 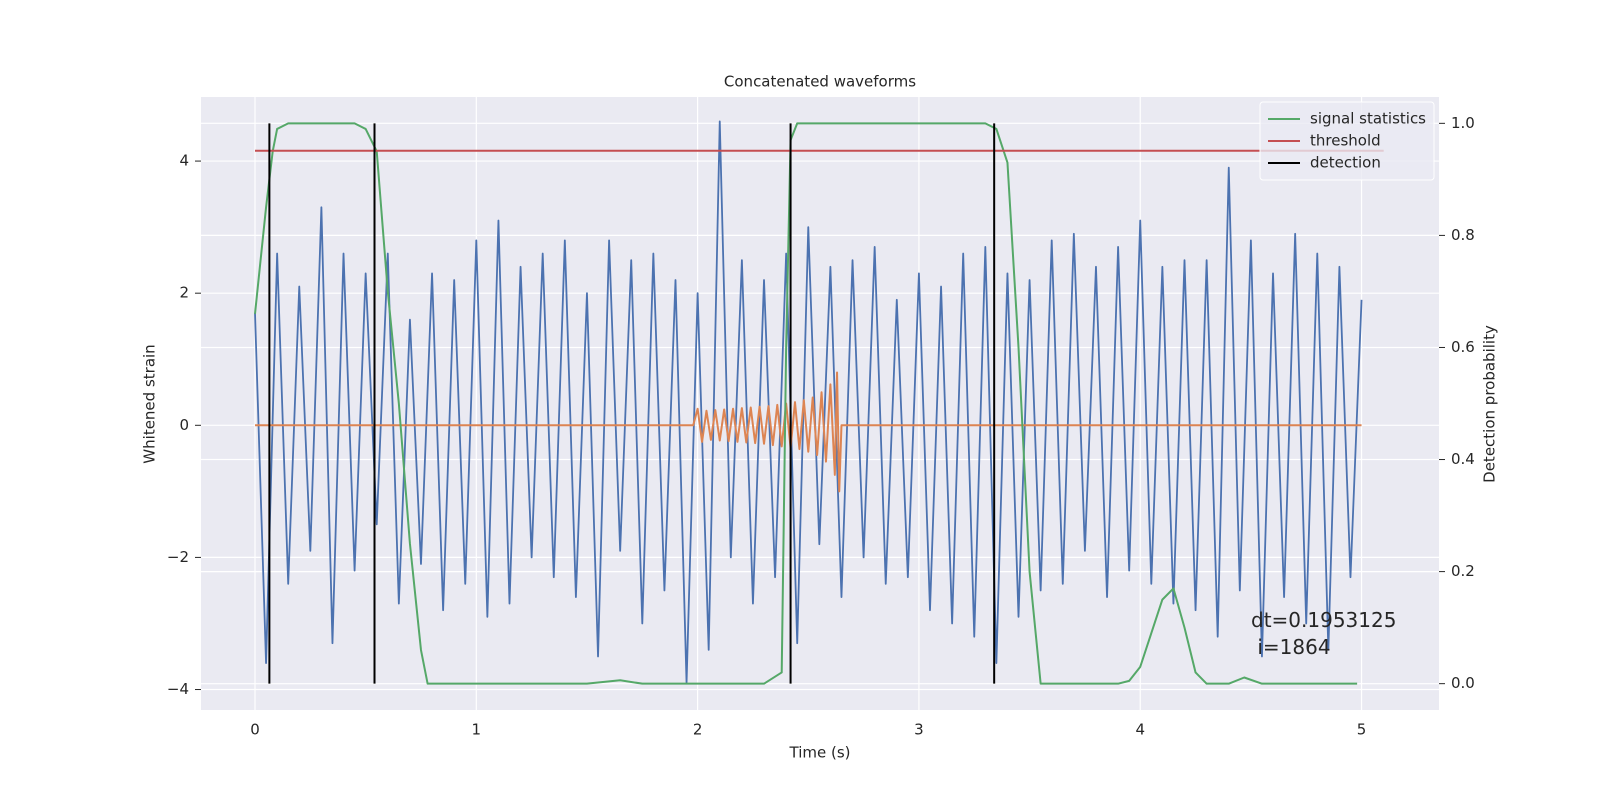 I want to click on y2-tick-label: 0.6, so click(x=1463, y=347).